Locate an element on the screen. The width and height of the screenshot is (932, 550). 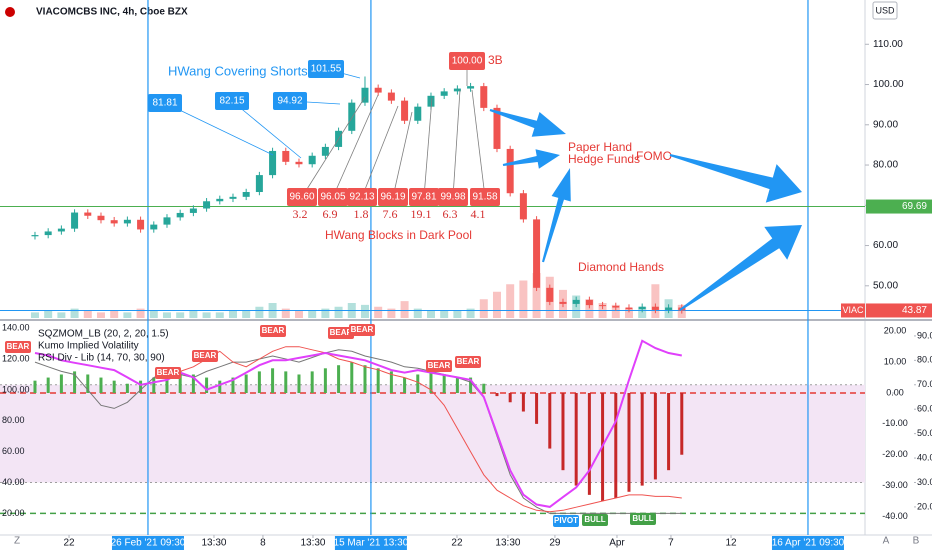
annotation-text: Diamond Hands is located at coordinates (621, 267).